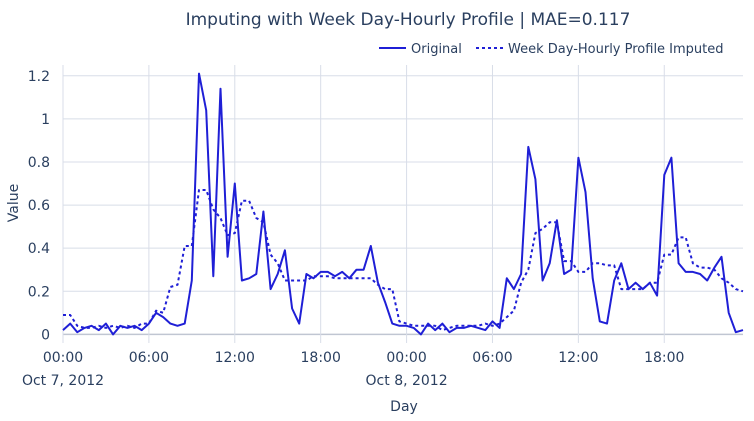 The height and width of the screenshot is (421, 754). Describe the element at coordinates (39, 163) in the screenshot. I see `y-tick-label: 0.8` at that location.